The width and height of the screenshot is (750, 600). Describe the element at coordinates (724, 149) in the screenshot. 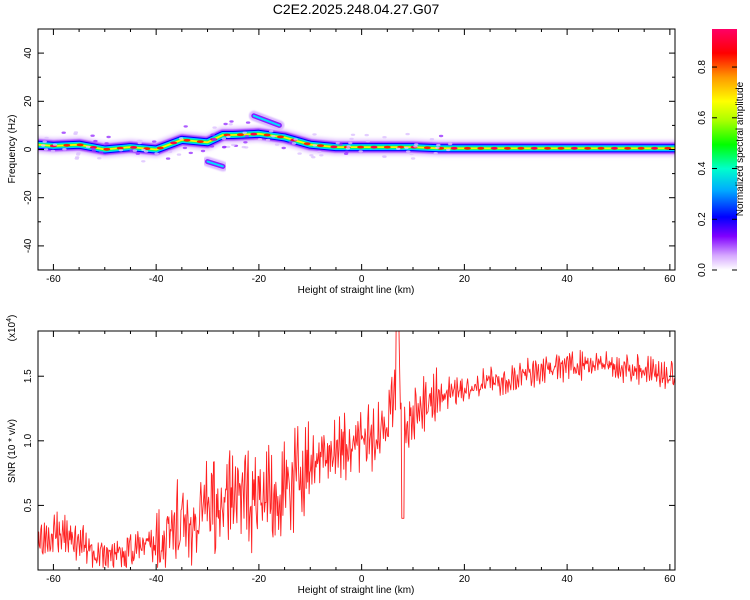

I see `colorbar-gradient` at that location.